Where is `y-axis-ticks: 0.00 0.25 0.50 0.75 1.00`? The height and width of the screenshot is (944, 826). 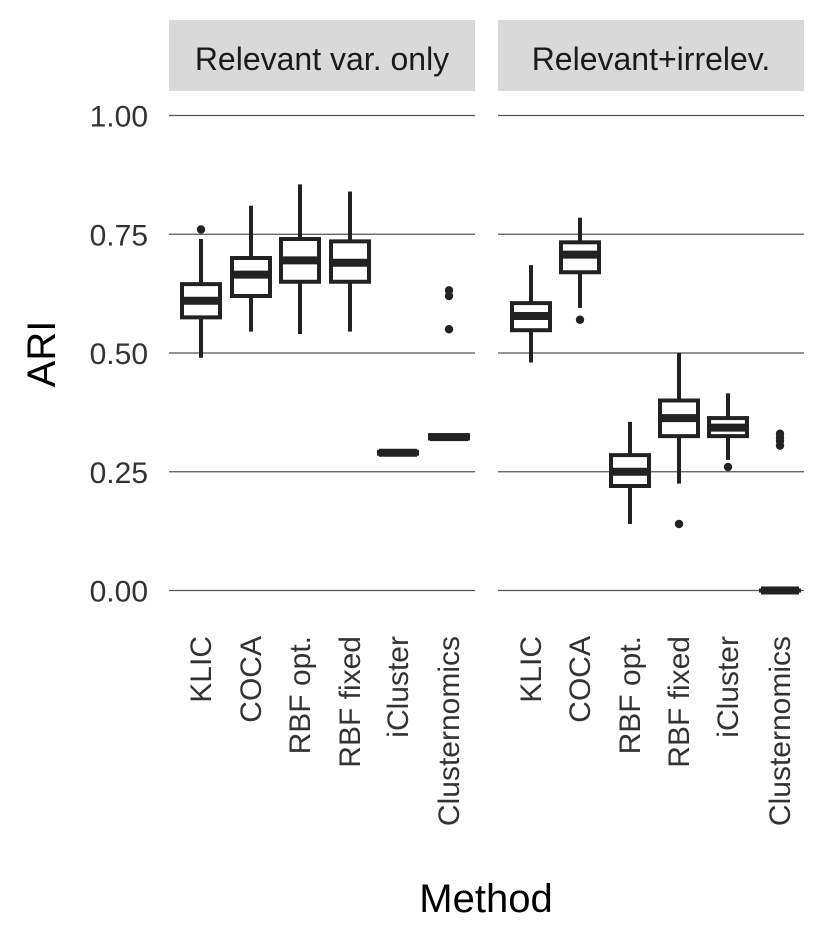
y-axis-ticks: 0.00 0.25 0.50 0.75 1.00 is located at coordinates (119, 355).